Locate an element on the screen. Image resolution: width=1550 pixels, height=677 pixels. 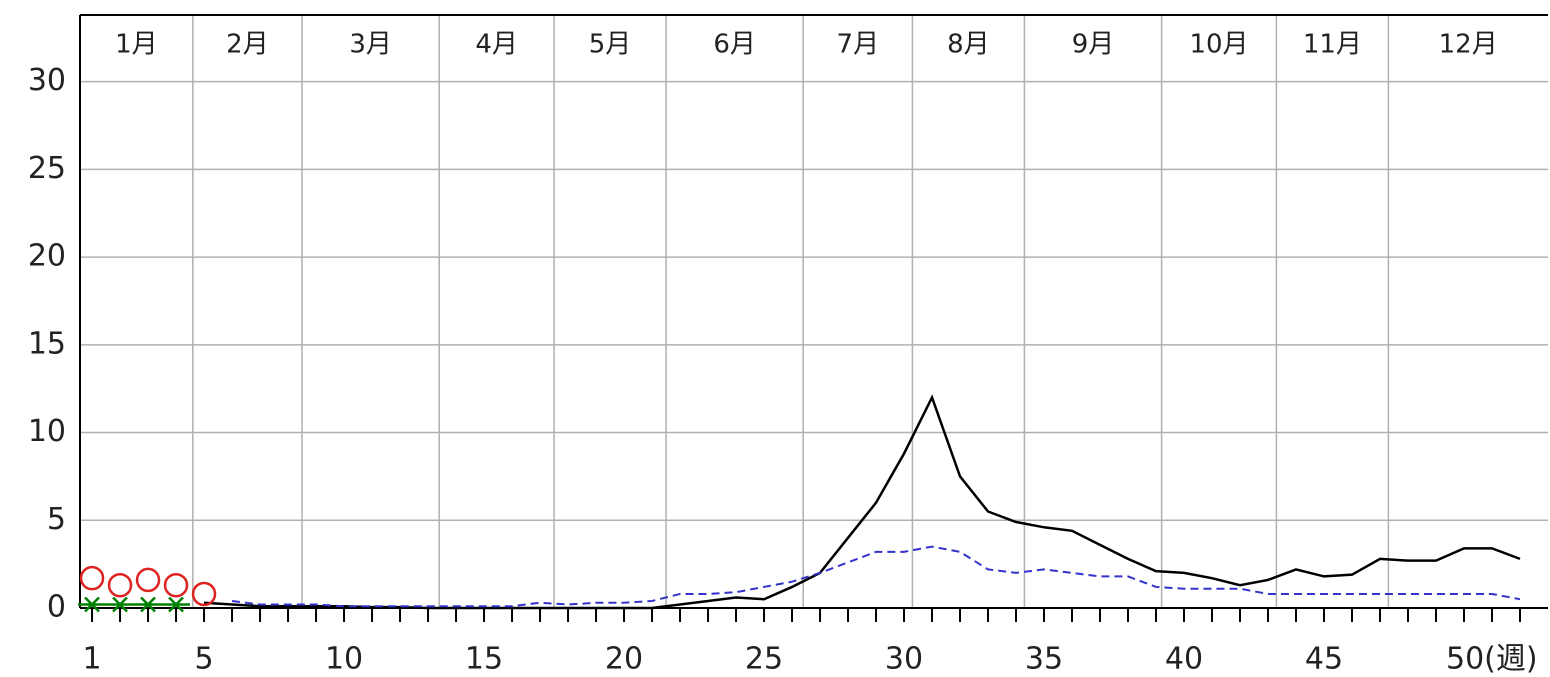
y-tick-label: 0 is located at coordinates (56, 607).